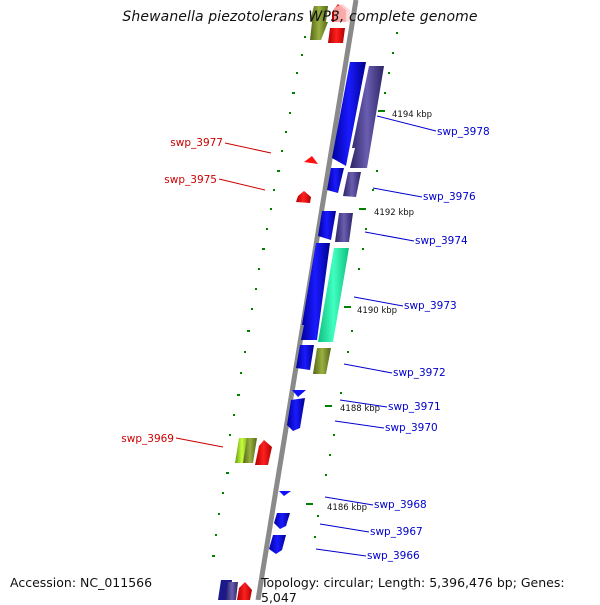 This screenshot has width=600, height=605. What do you see at coordinates (430, 306) in the screenshot?
I see `gene-label-swp-3973: swp_3973` at bounding box center [430, 306].